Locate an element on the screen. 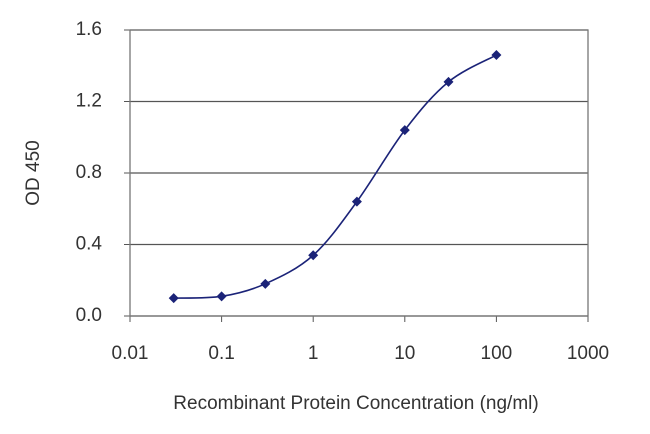 This screenshot has height=434, width=650. x-tick-label: 0.1 is located at coordinates (221, 353).